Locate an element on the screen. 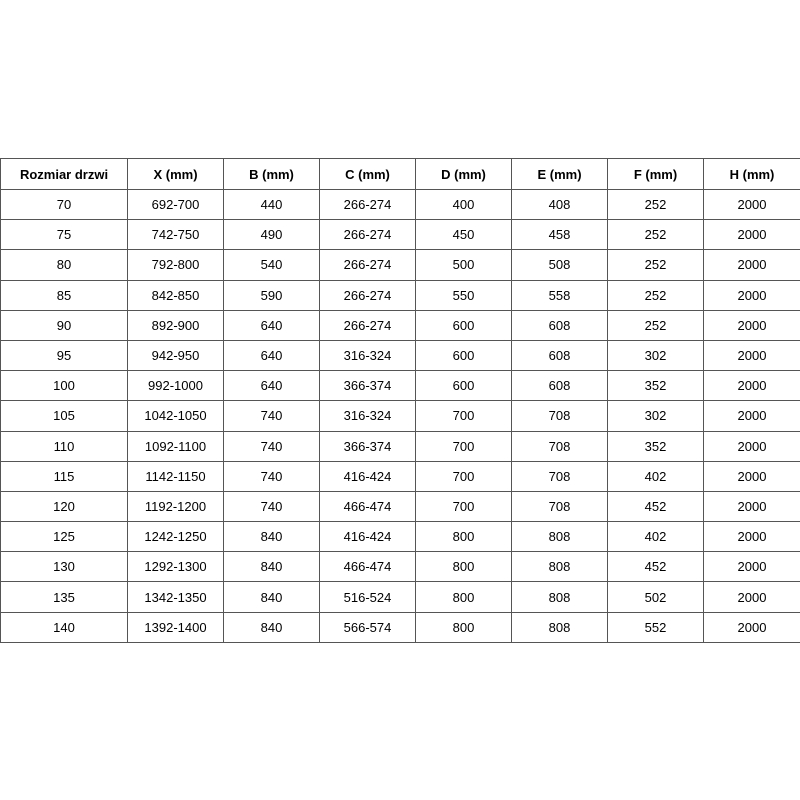 The image size is (800, 800). table-row: 105 1042-1050 740 316-324 700 708 302 2000 is located at coordinates (400, 416).